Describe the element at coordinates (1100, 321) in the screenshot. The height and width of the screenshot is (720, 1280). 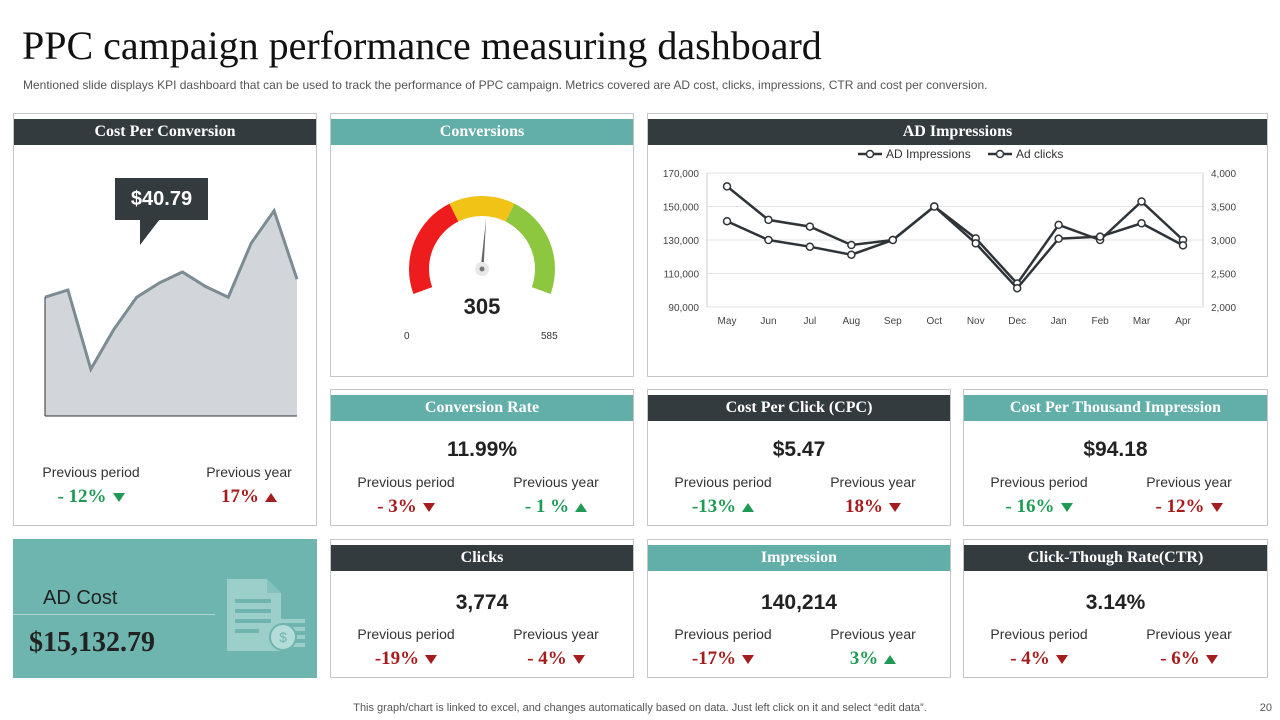
I see `x-tick-label: Feb` at that location.